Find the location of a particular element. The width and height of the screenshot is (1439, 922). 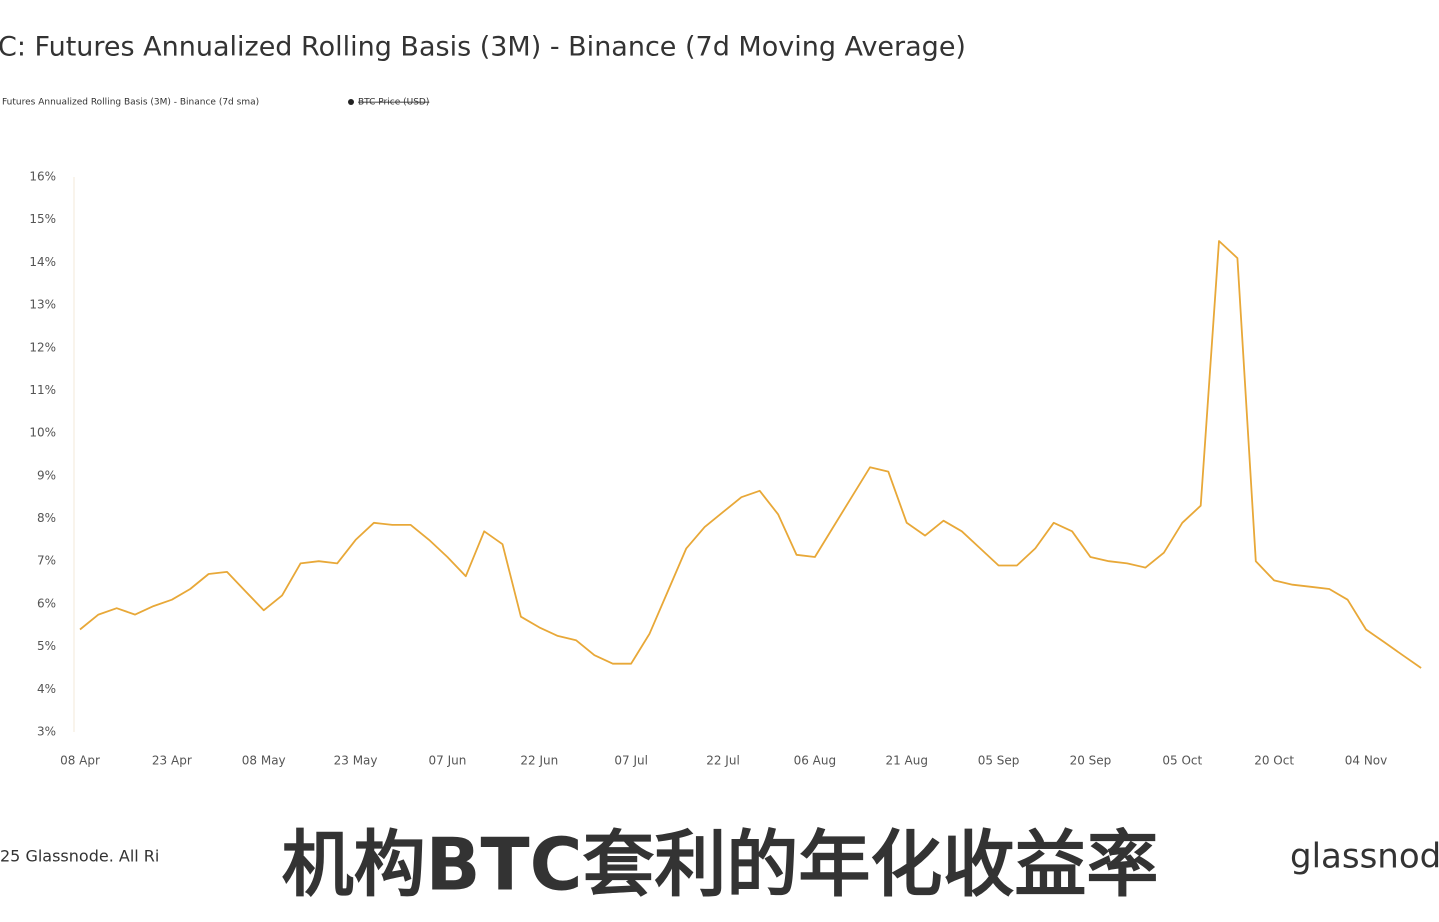

x-tick-label: 08 Apr is located at coordinates (80, 761).